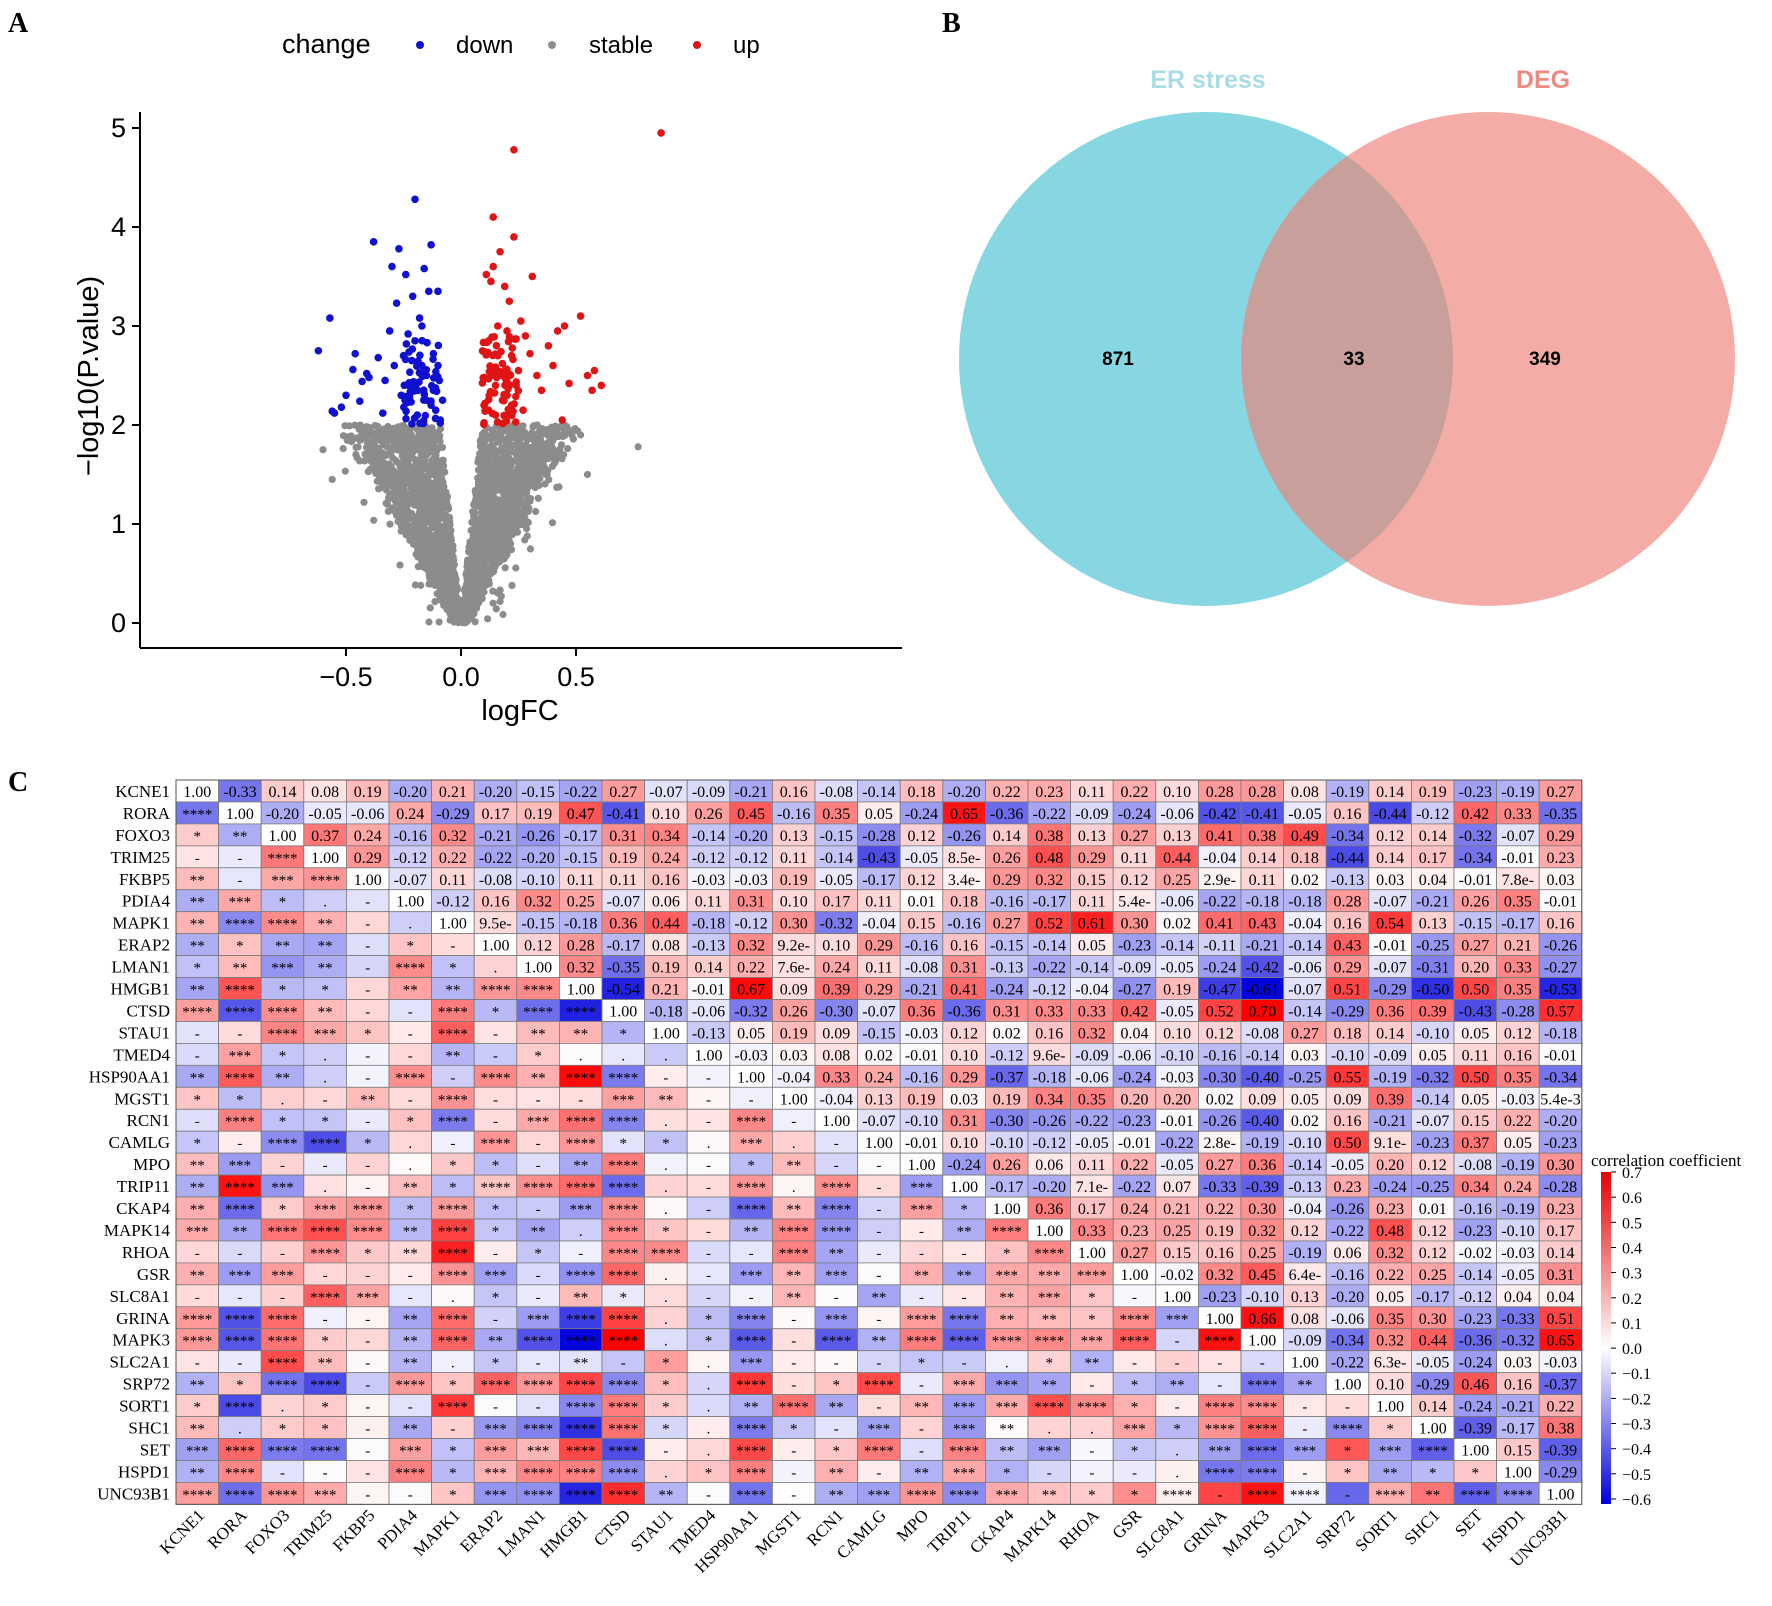  Describe the element at coordinates (750, 836) in the screenshot. I see `cell-coefficient: -0.20` at that location.